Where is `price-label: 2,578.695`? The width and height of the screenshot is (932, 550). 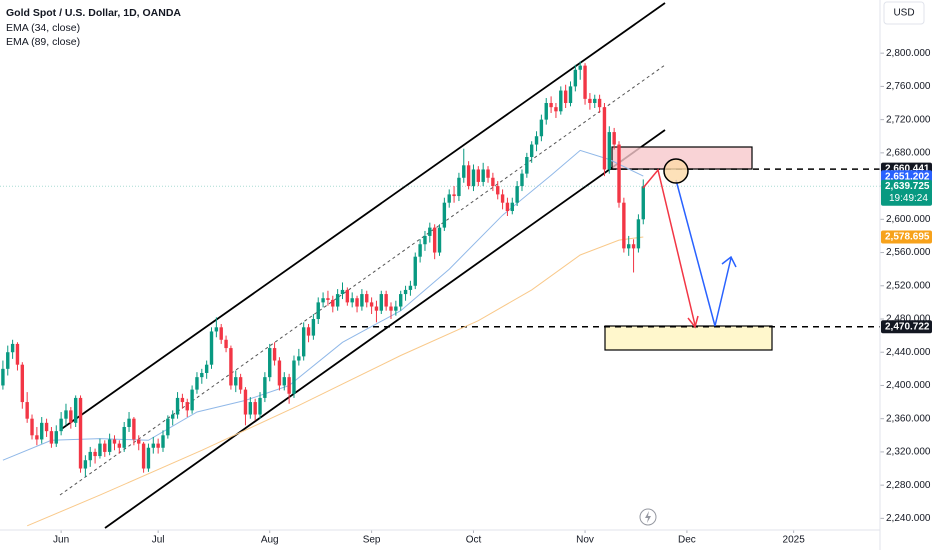
price-label: 2,578.695 is located at coordinates (907, 237).